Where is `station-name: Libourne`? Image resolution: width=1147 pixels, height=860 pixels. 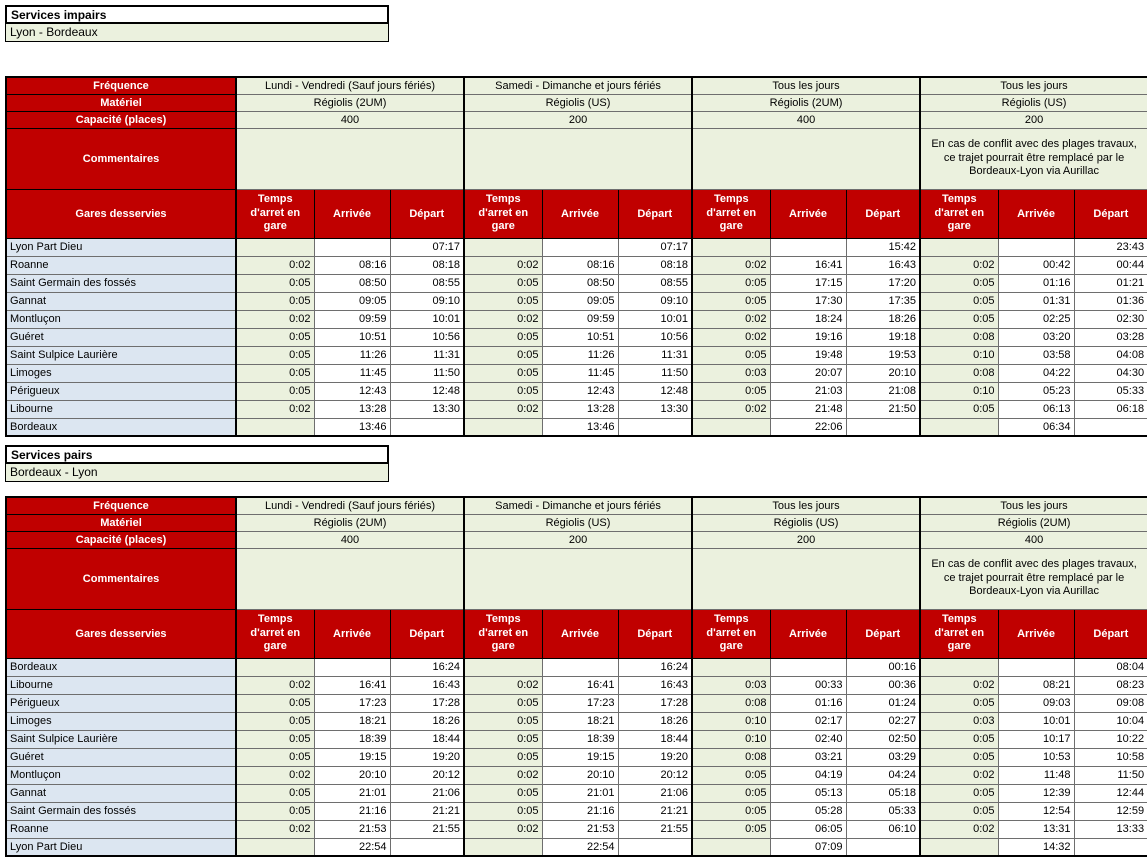 station-name: Libourne is located at coordinates (121, 409).